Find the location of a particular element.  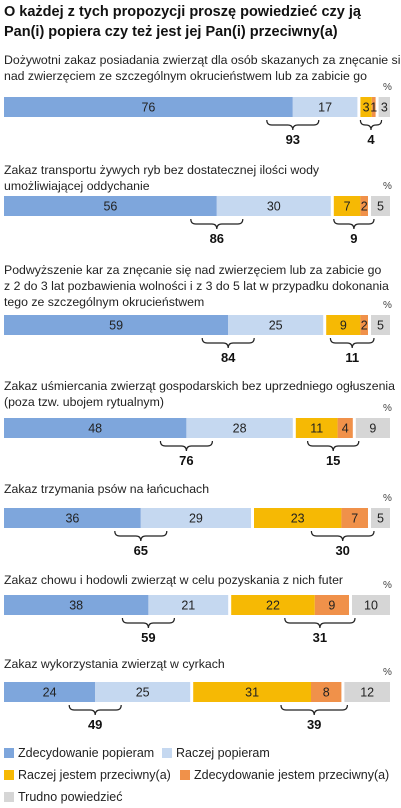

total-value: 11 is located at coordinates (352, 357).